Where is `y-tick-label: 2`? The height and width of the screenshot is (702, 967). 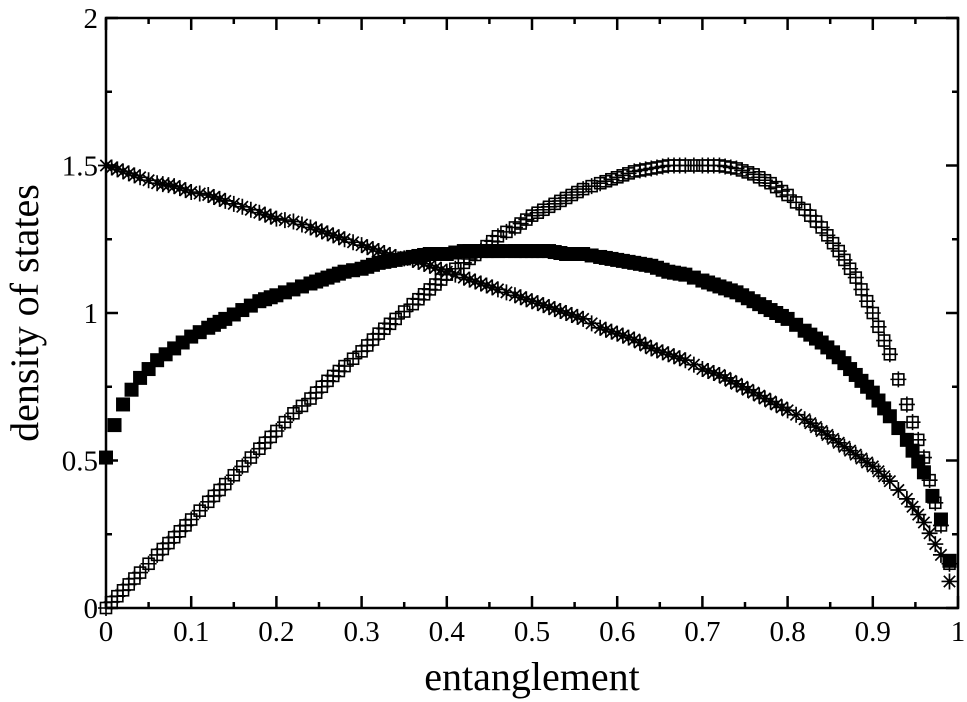
y-tick-label: 2 is located at coordinates (91, 19).